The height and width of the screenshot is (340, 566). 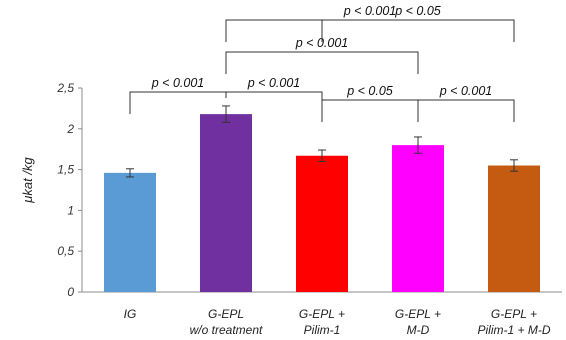 I want to click on category-label-line: G-EPL, so click(x=226, y=314).